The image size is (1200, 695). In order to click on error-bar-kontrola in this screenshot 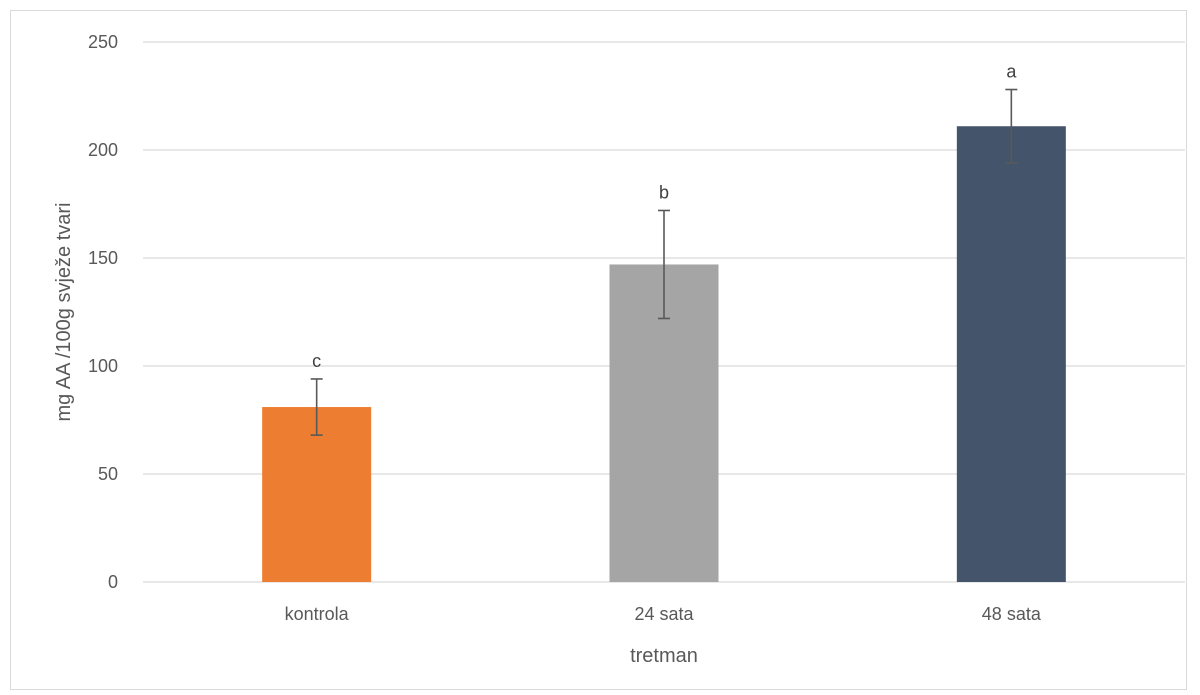, I will do `click(316, 407)`.